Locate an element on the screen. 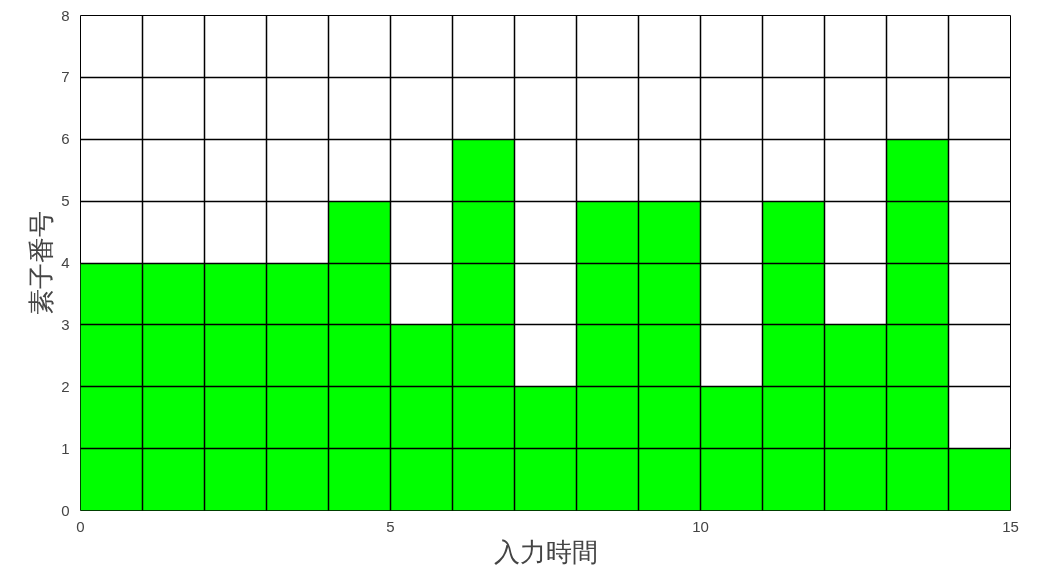 This screenshot has width=1037, height=587. y-tick-label: 0 is located at coordinates (65, 510).